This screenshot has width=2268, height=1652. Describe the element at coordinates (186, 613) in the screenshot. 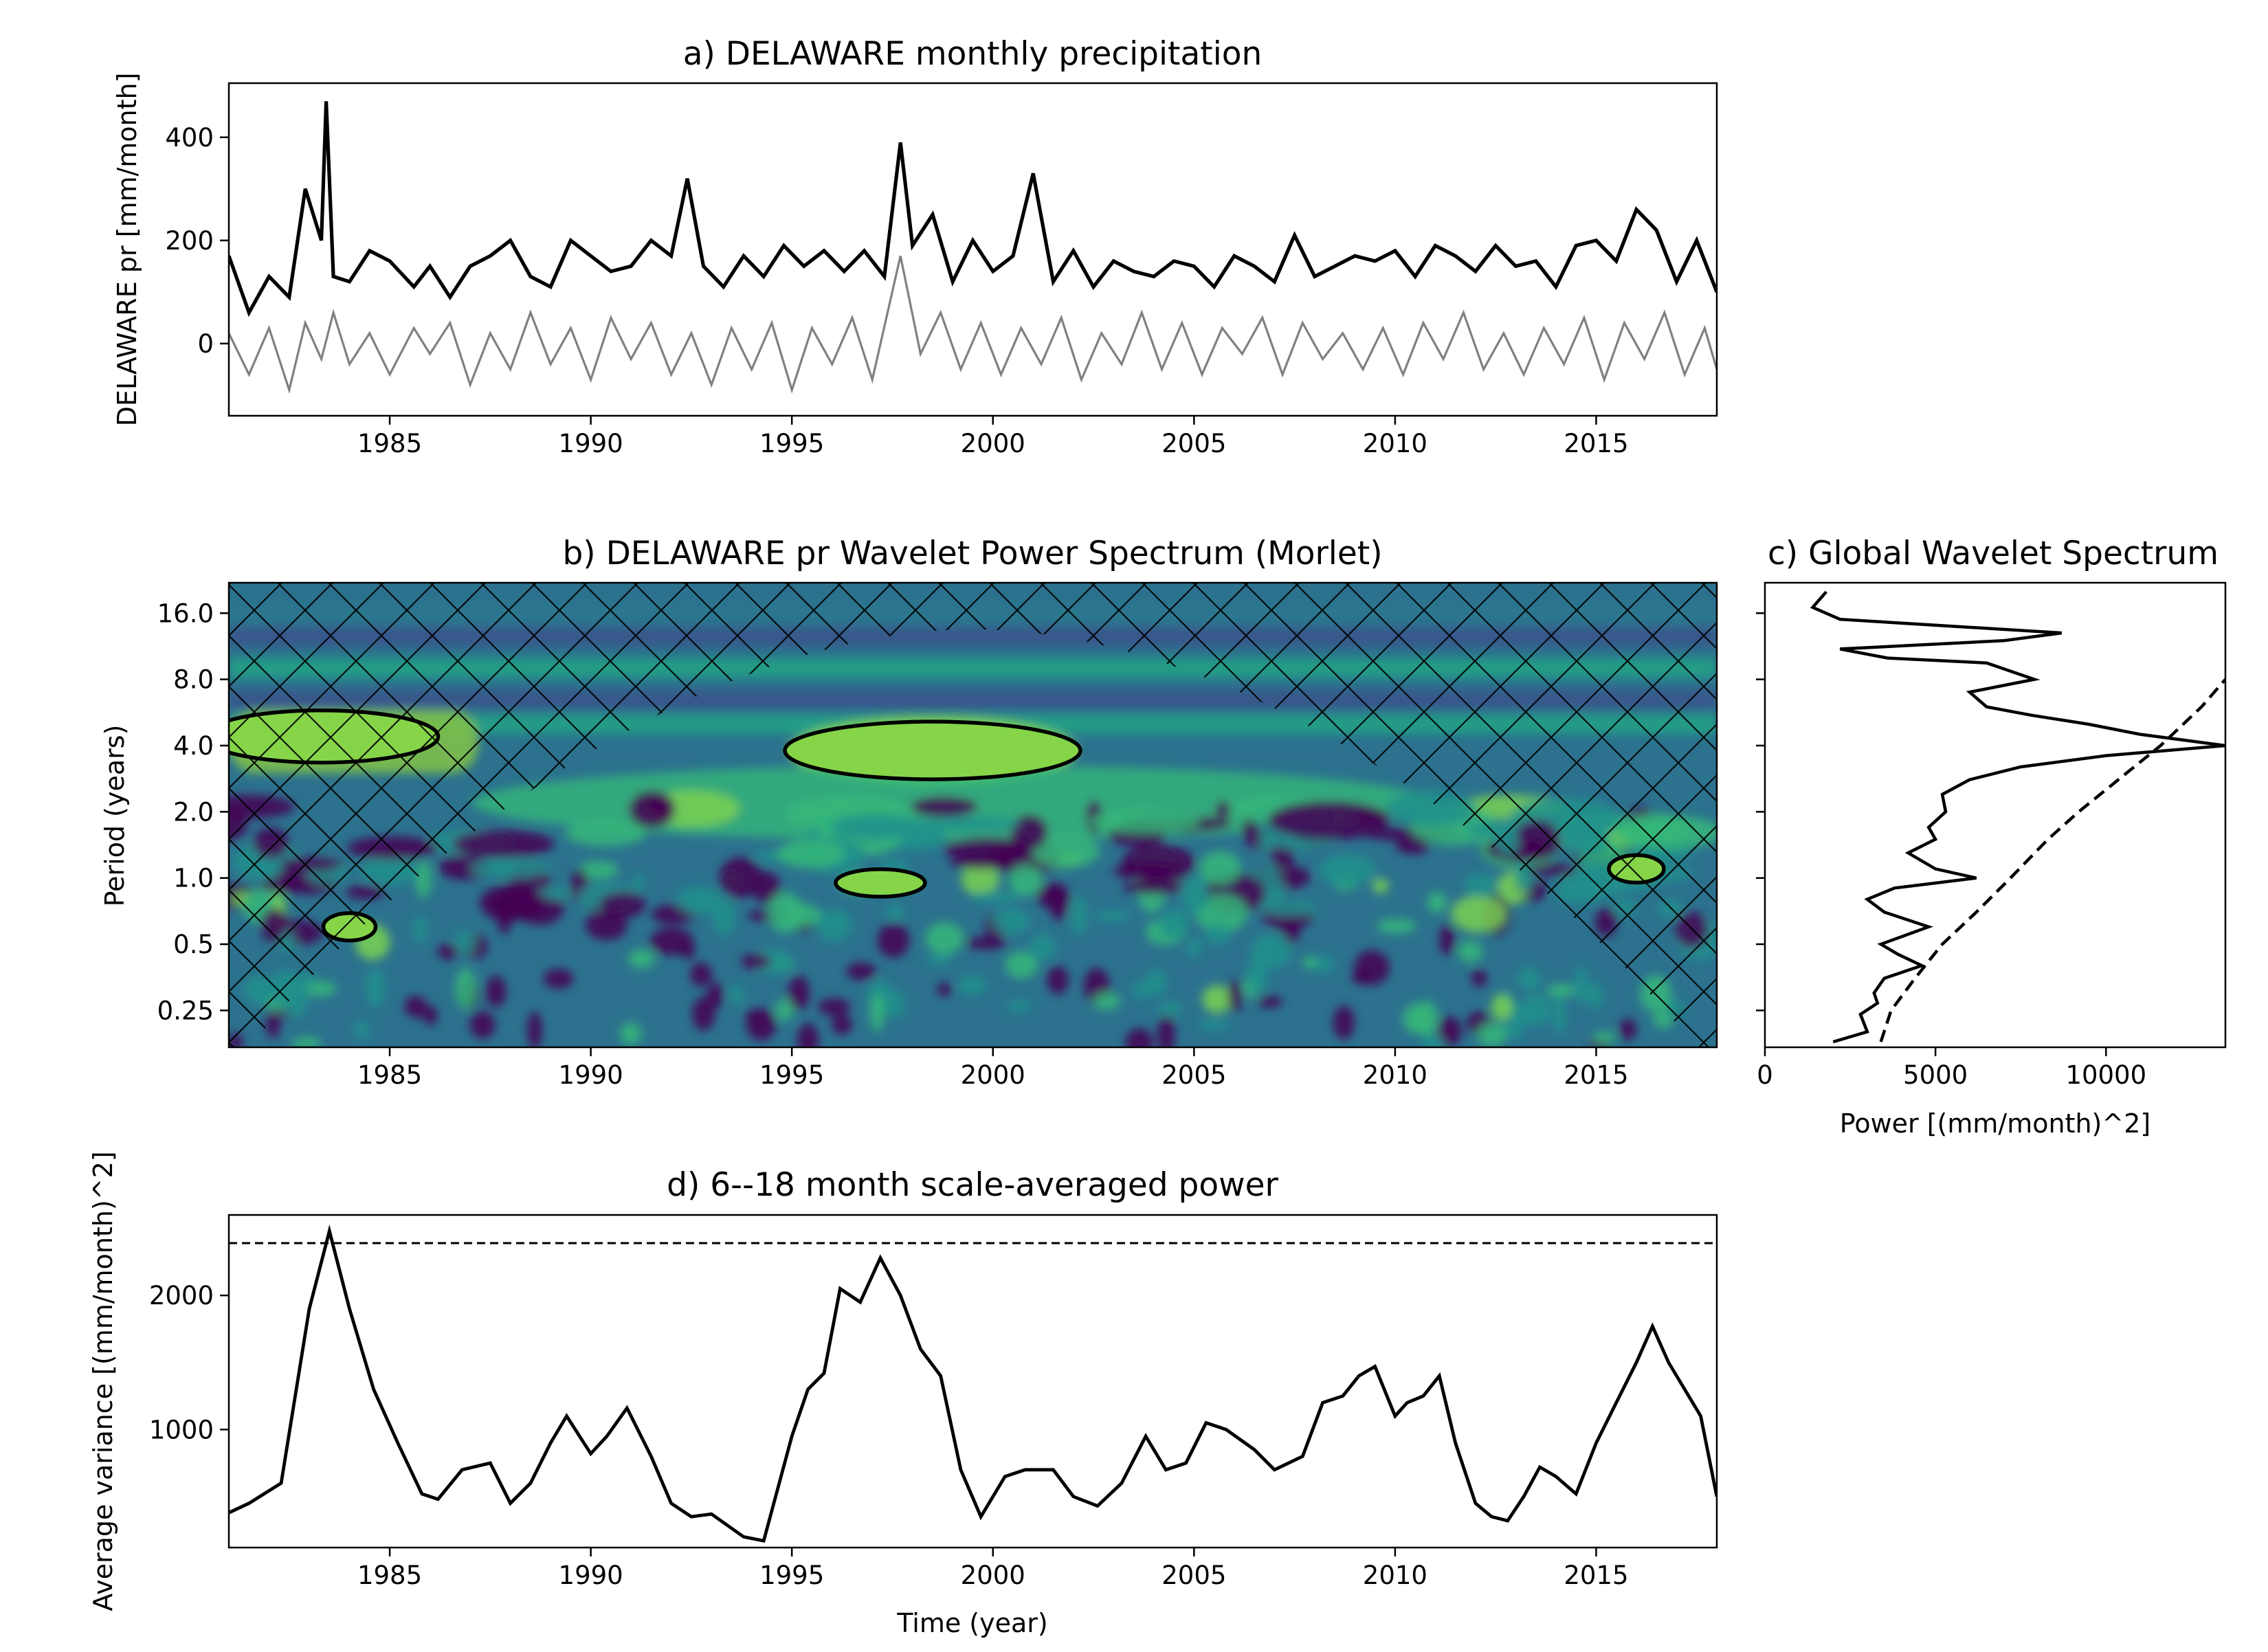

I see `y-tick-label: 16.0` at that location.